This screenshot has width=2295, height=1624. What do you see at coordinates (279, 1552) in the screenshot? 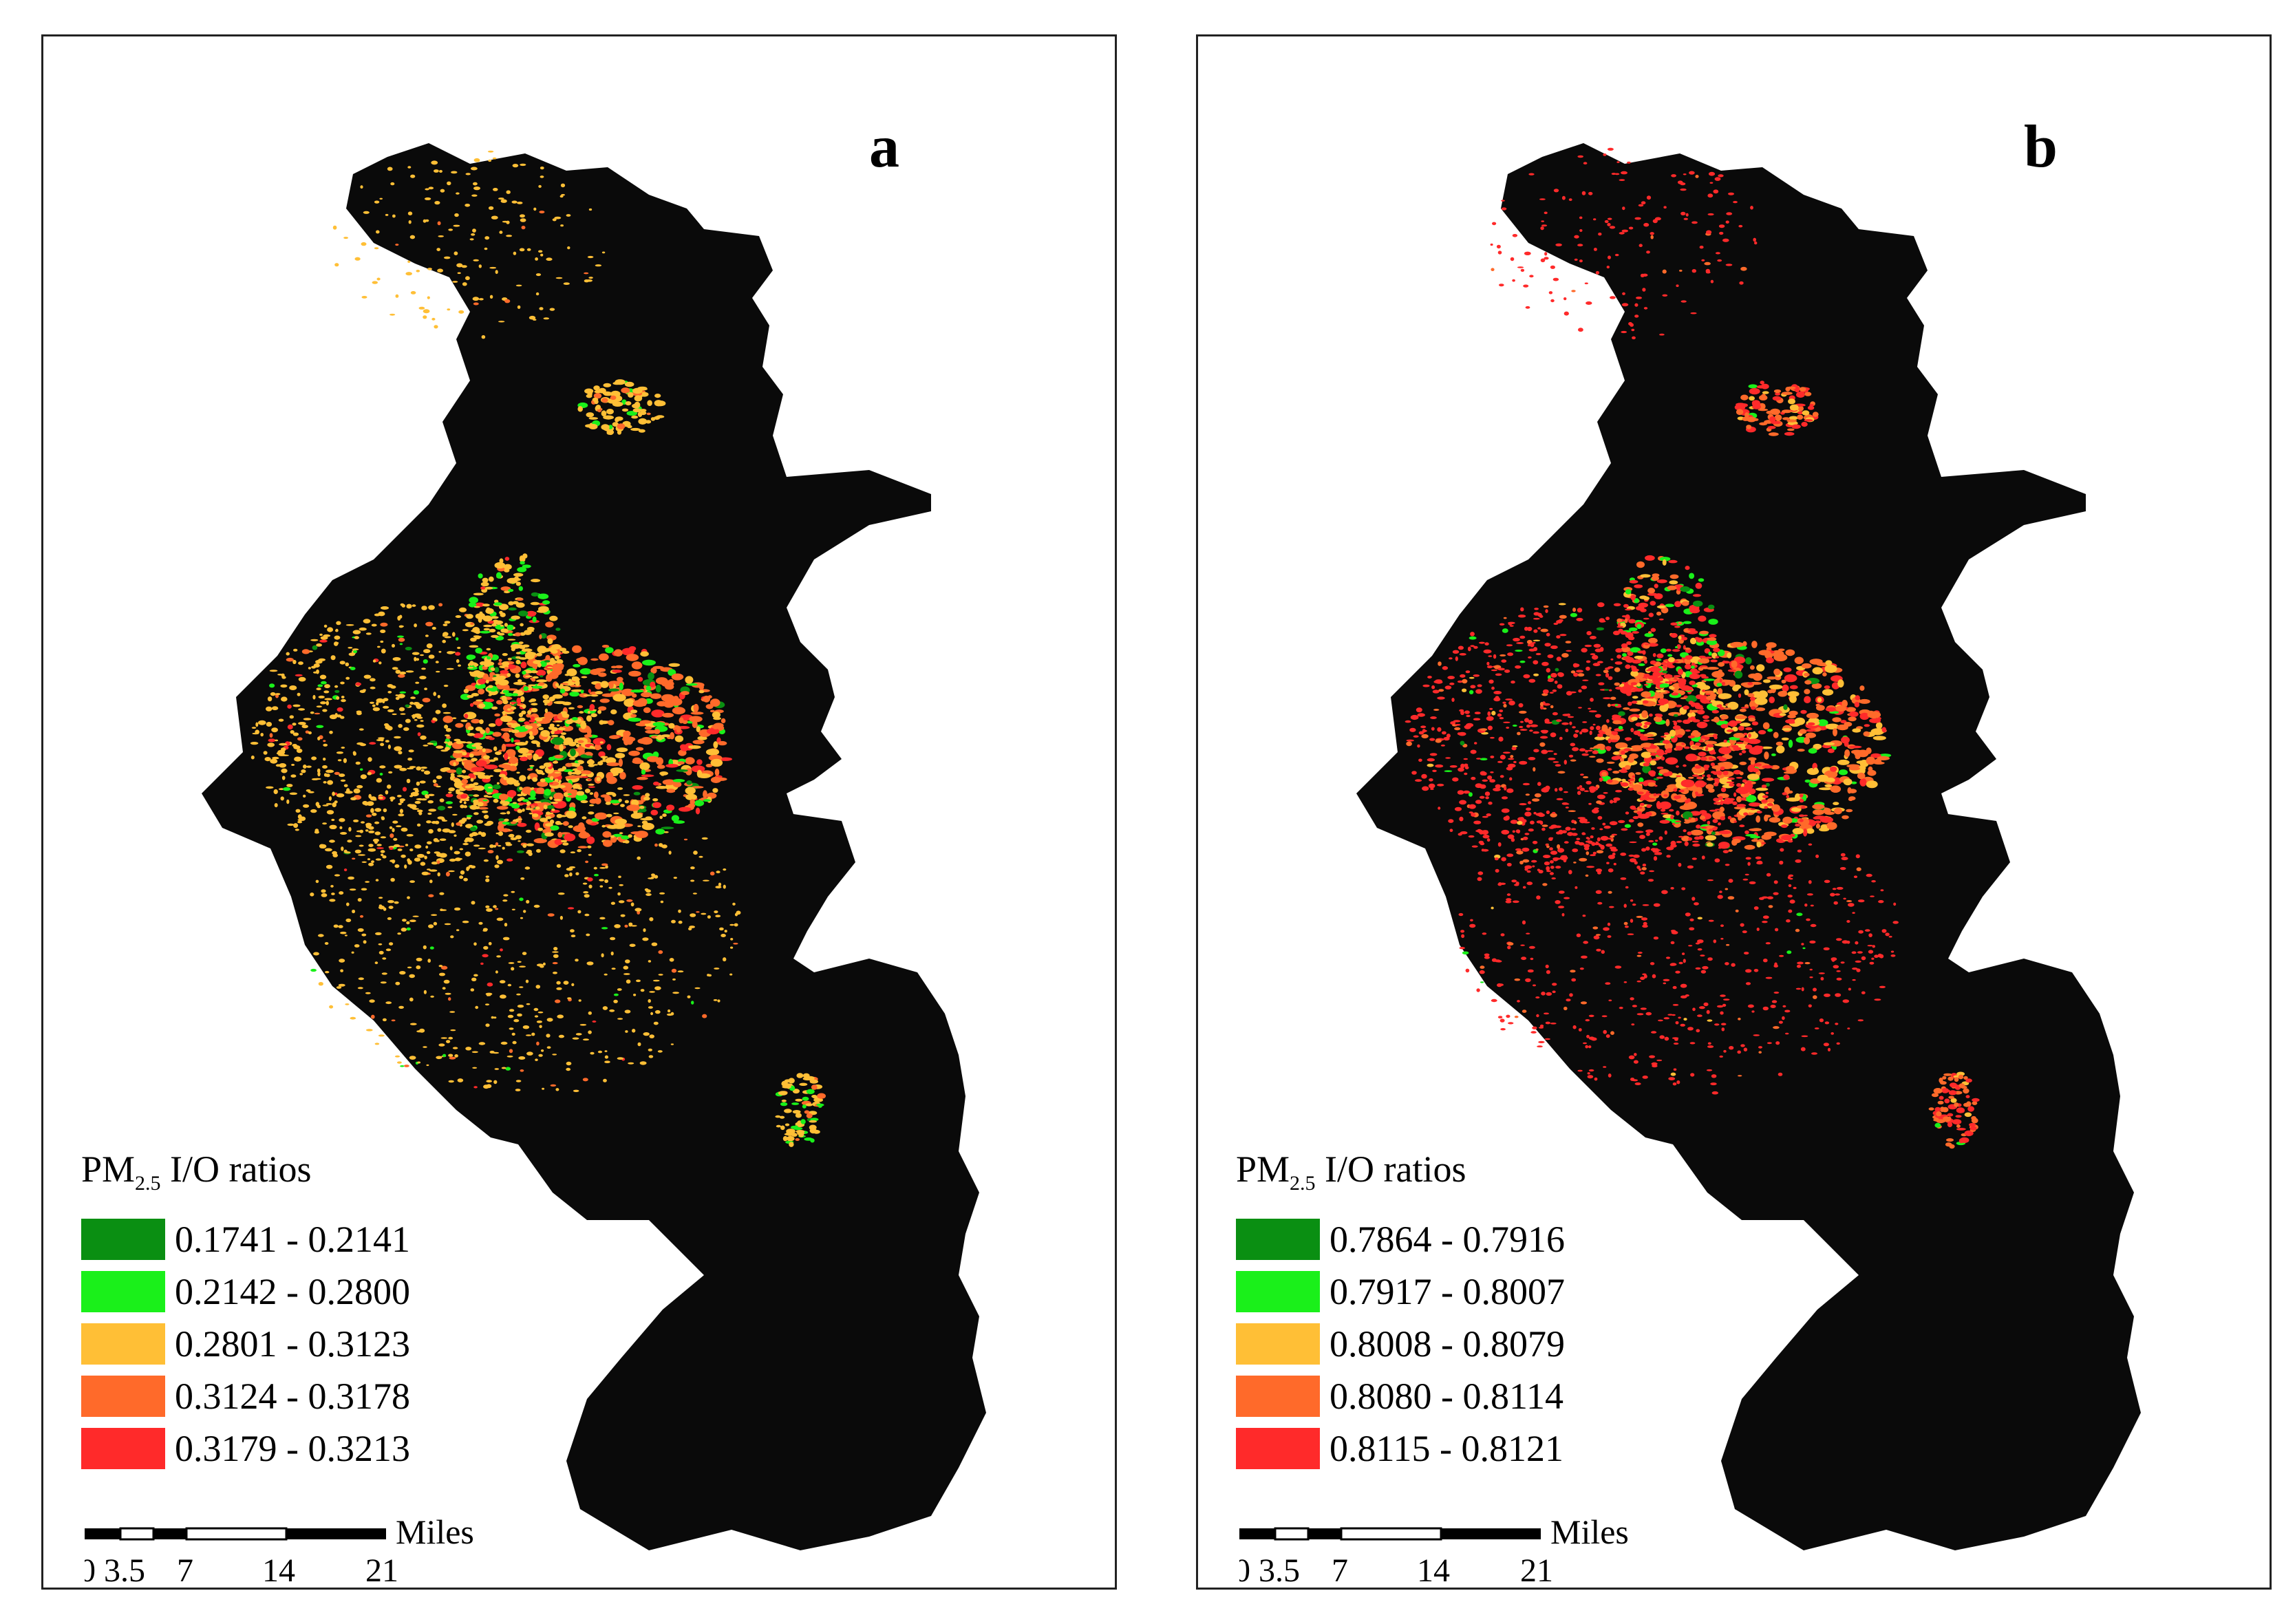
I see `scale-bar: Miles 0 3.5 7 14 21` at bounding box center [279, 1552].